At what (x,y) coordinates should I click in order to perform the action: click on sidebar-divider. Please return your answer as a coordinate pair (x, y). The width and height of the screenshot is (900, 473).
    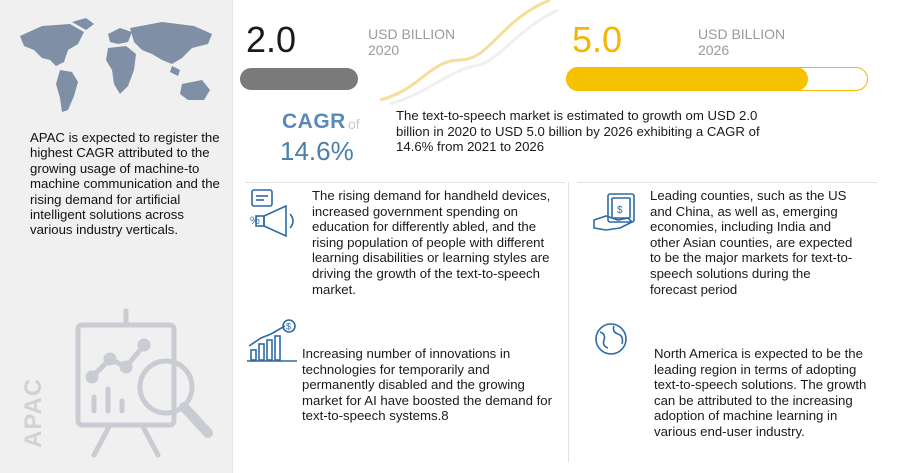
    Looking at the image, I should click on (232, 236).